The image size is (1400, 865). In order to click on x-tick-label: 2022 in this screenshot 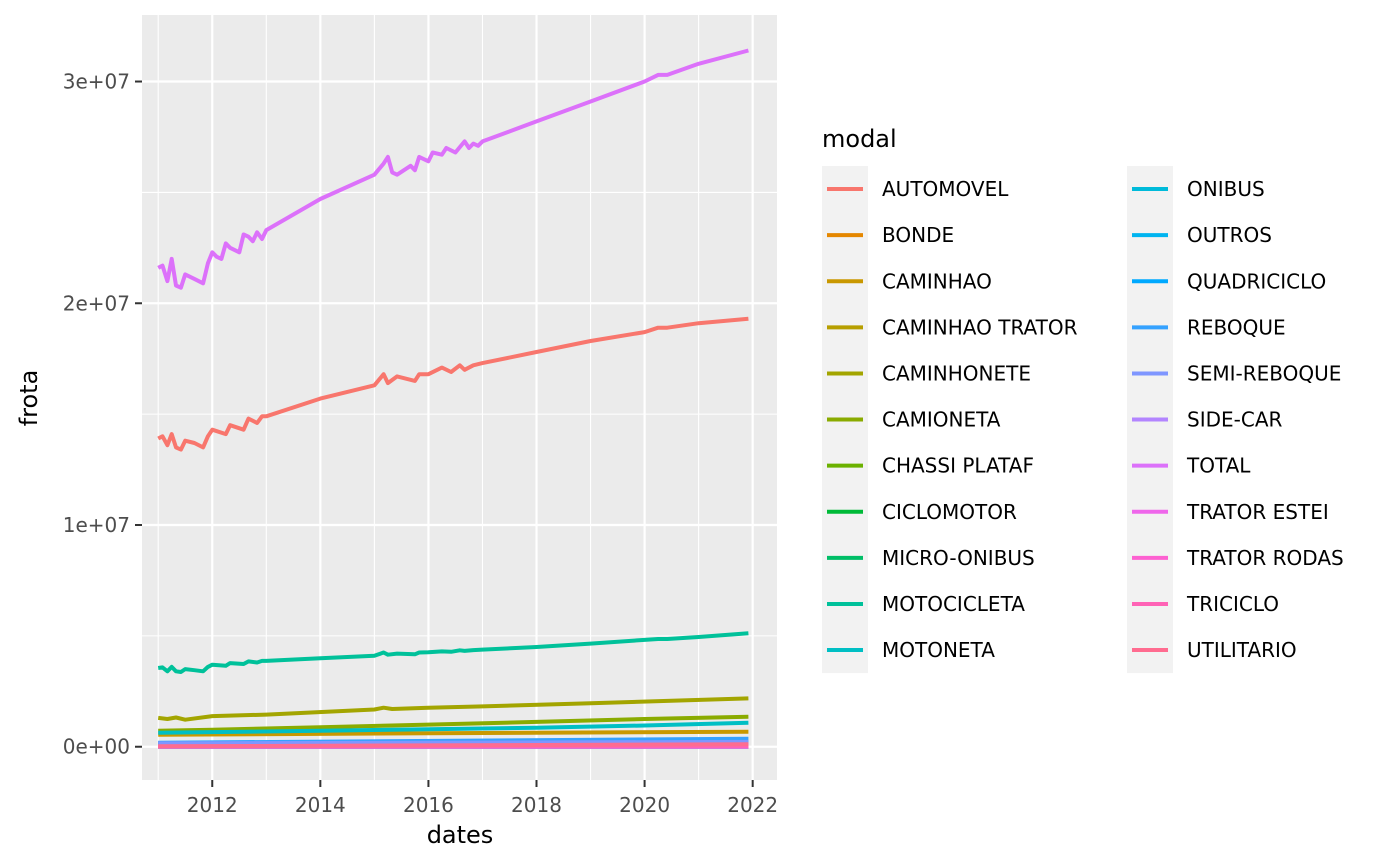, I will do `click(752, 805)`.